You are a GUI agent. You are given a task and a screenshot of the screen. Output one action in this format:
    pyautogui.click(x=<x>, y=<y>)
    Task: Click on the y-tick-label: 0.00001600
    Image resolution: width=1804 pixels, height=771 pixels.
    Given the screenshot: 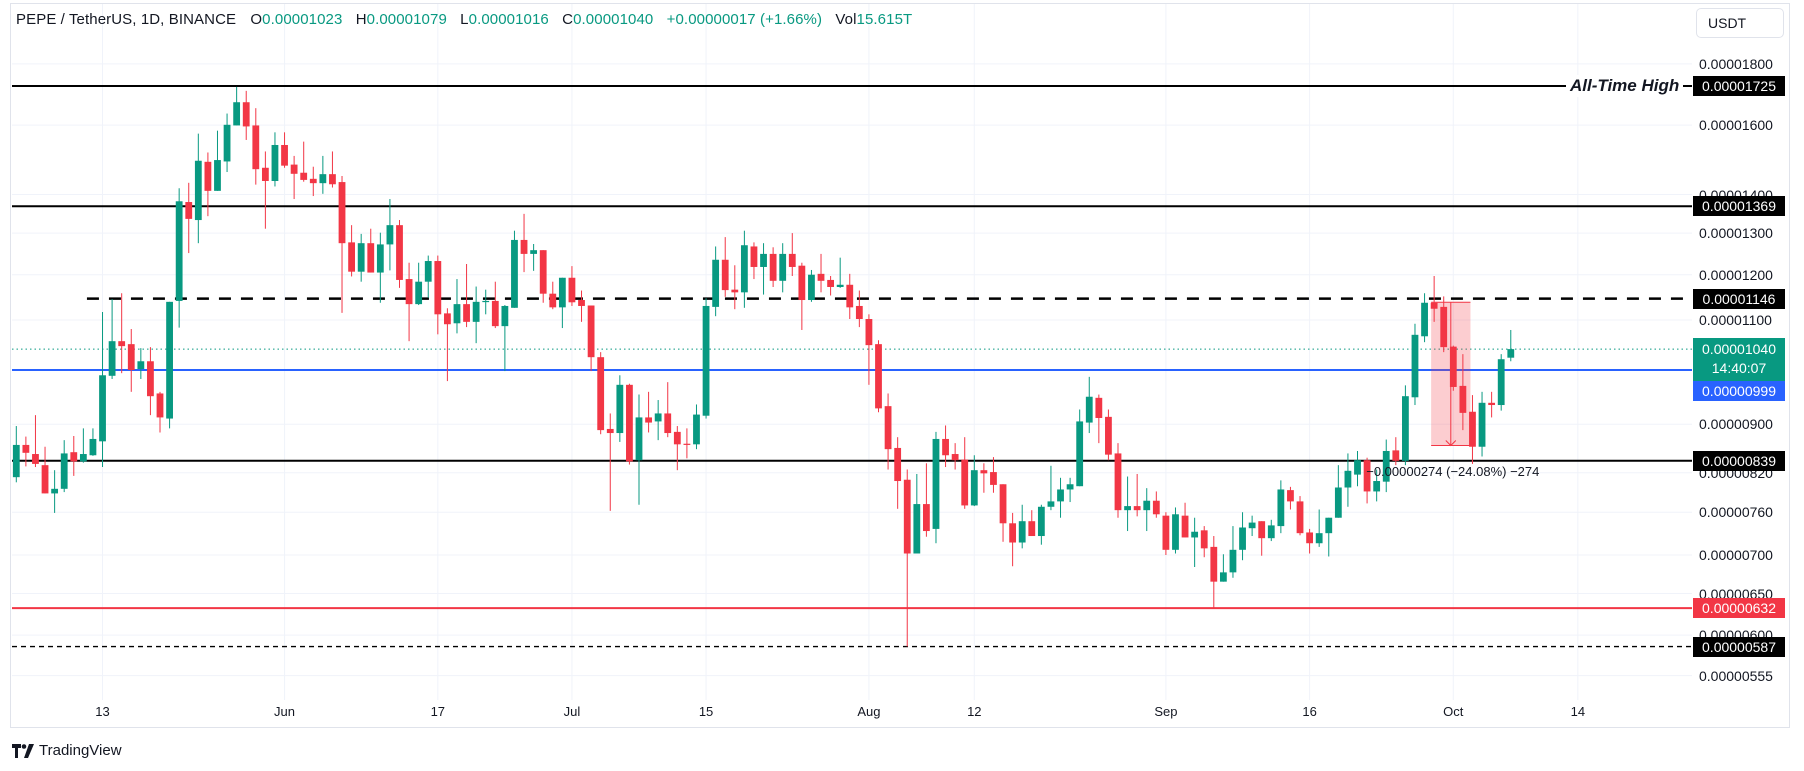 What is the action you would take?
    pyautogui.click(x=1736, y=125)
    